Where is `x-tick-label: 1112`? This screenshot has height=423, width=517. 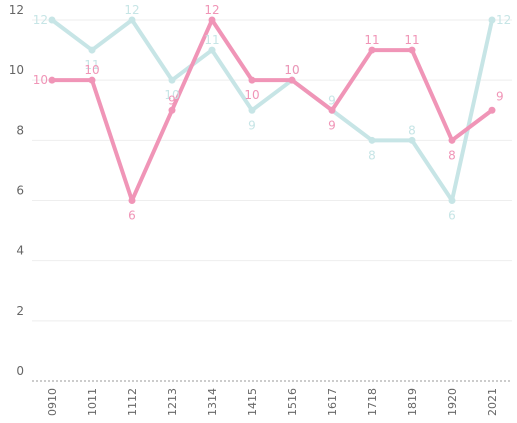 x-tick-label: 1112 is located at coordinates (132, 402).